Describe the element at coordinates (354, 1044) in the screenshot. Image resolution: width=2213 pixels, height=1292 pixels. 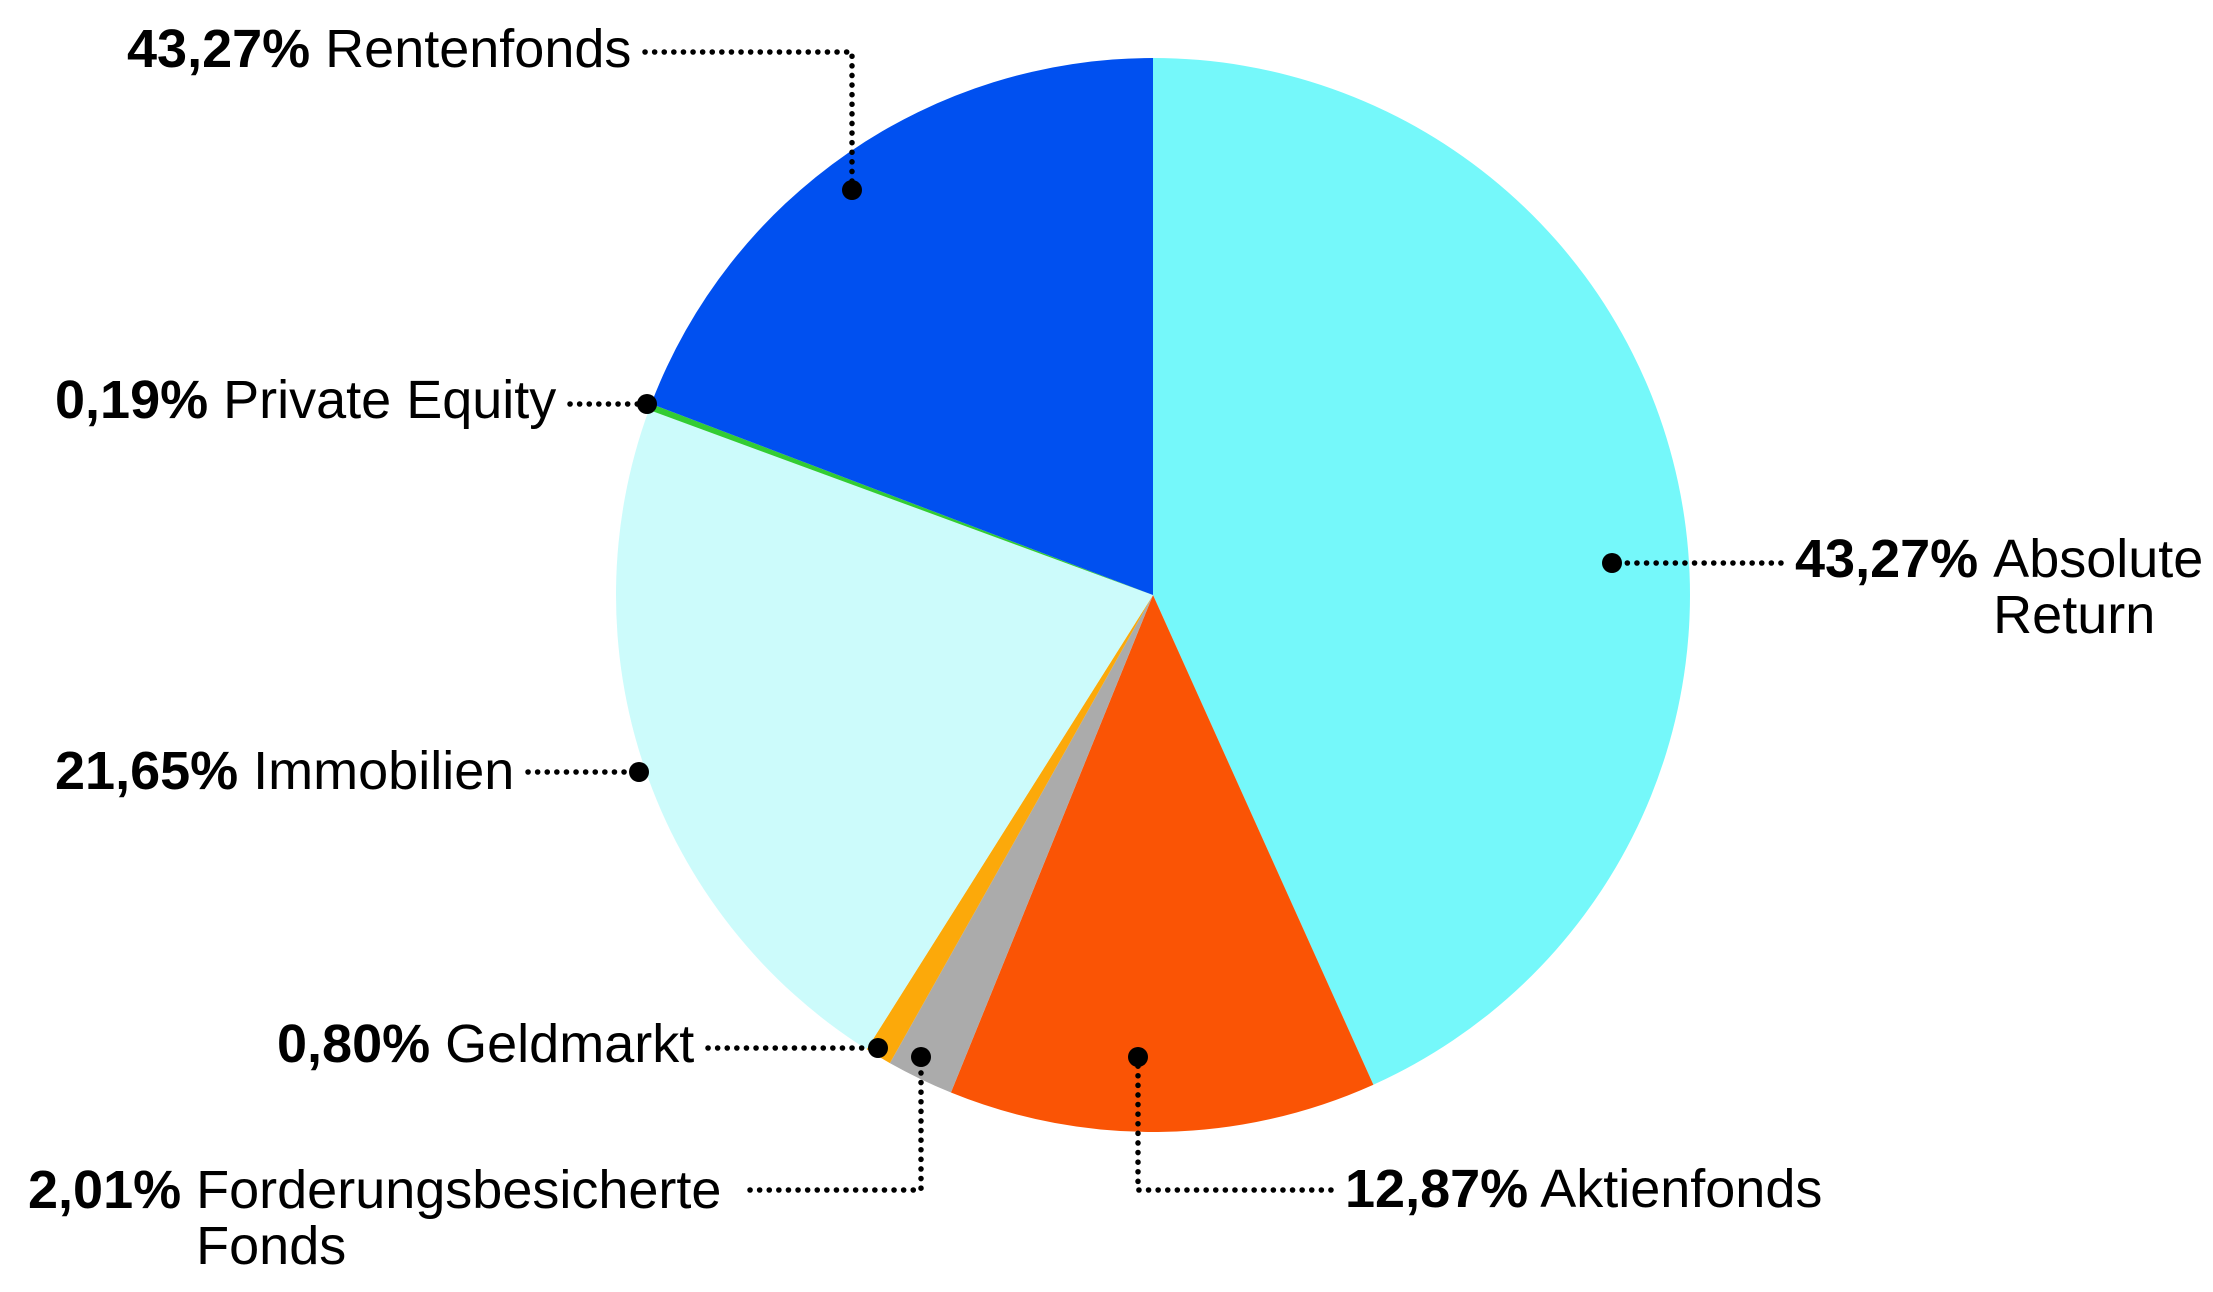
I see `pct-geldmarkt: 0,80%` at that location.